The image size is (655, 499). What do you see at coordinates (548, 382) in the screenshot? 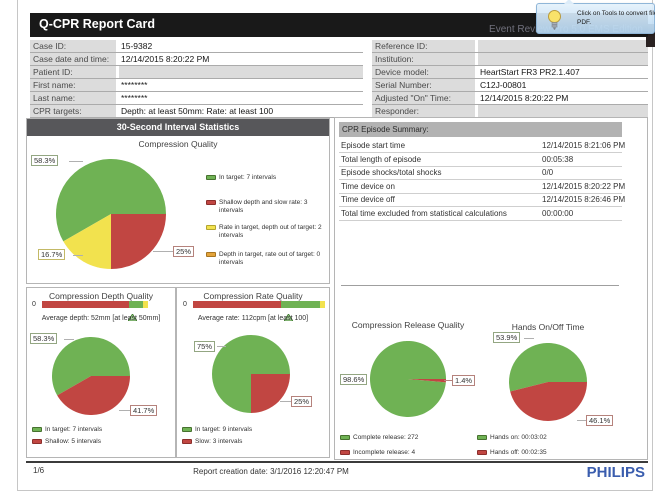
I see `hands-on-off-pie` at bounding box center [548, 382].